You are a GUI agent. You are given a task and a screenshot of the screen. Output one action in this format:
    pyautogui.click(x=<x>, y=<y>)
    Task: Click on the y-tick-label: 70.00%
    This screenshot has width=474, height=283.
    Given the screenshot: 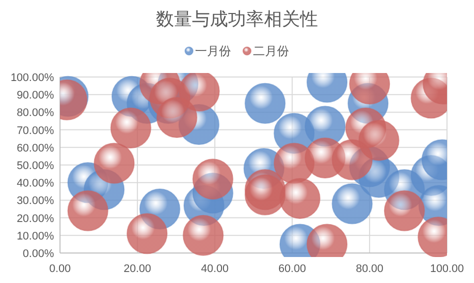 What is the action you would take?
    pyautogui.click(x=35, y=130)
    